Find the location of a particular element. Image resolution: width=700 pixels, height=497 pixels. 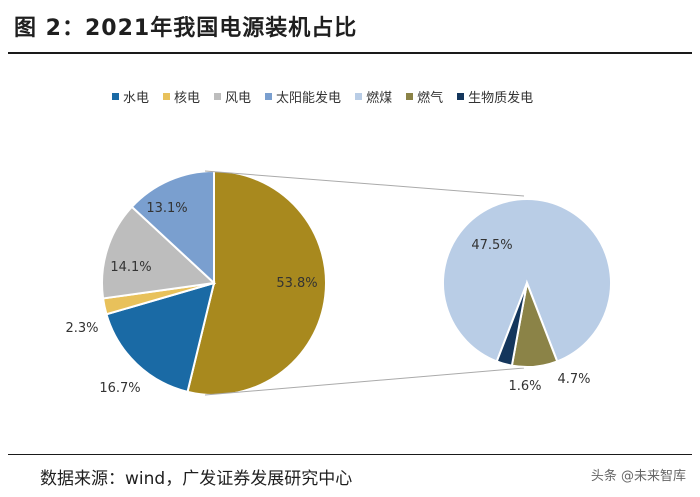

legend-item: 燃煤 is located at coordinates (373, 96).